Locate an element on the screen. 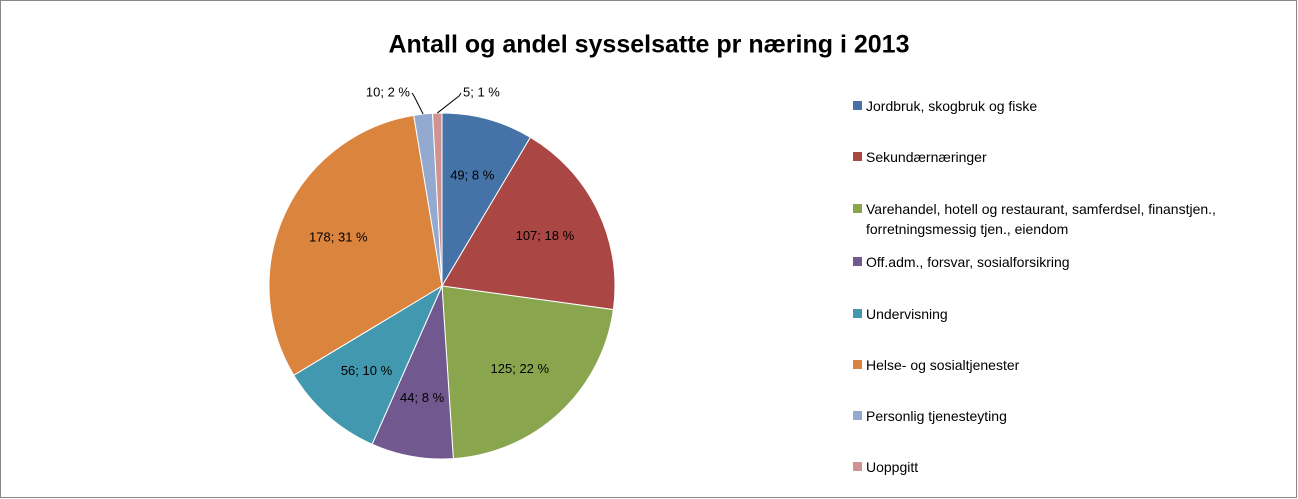 This screenshot has height=499, width=1298. data-label: 107; 18 % is located at coordinates (545, 235).